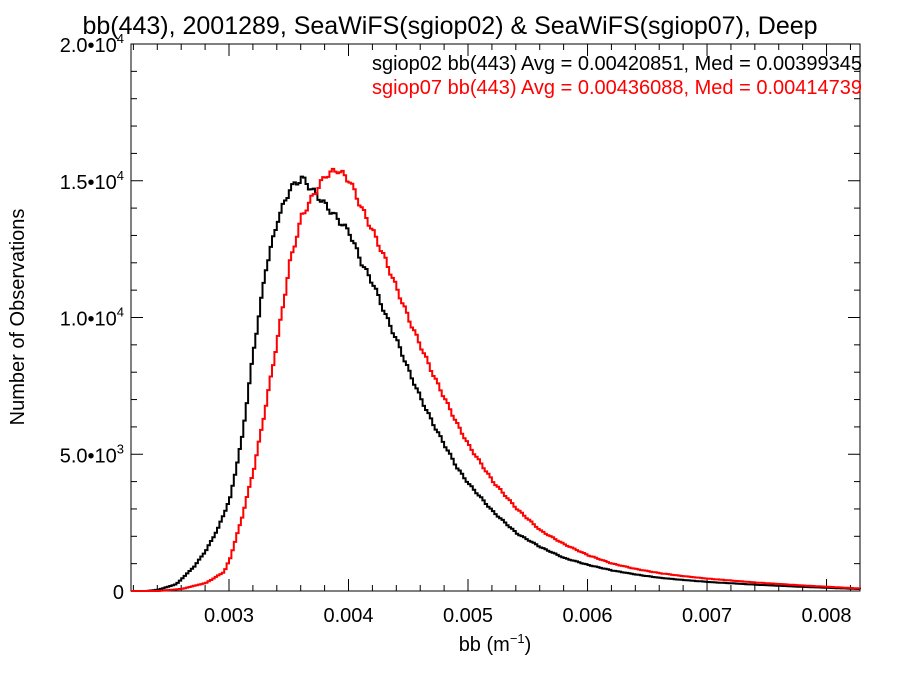 The width and height of the screenshot is (900, 675). What do you see at coordinates (92, 318) in the screenshot?
I see `y-tick-label: 1.0•104` at bounding box center [92, 318].